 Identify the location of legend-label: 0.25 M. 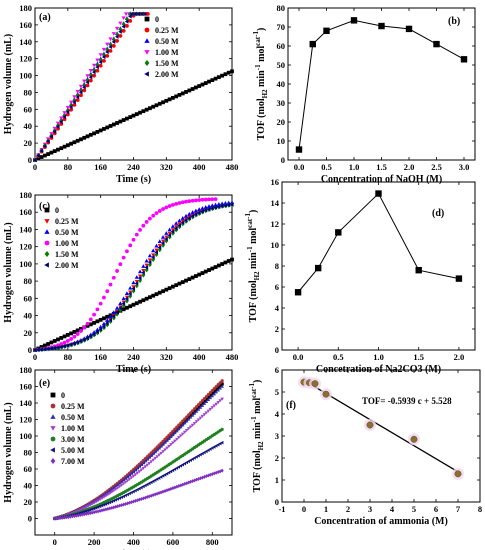
(167, 30).